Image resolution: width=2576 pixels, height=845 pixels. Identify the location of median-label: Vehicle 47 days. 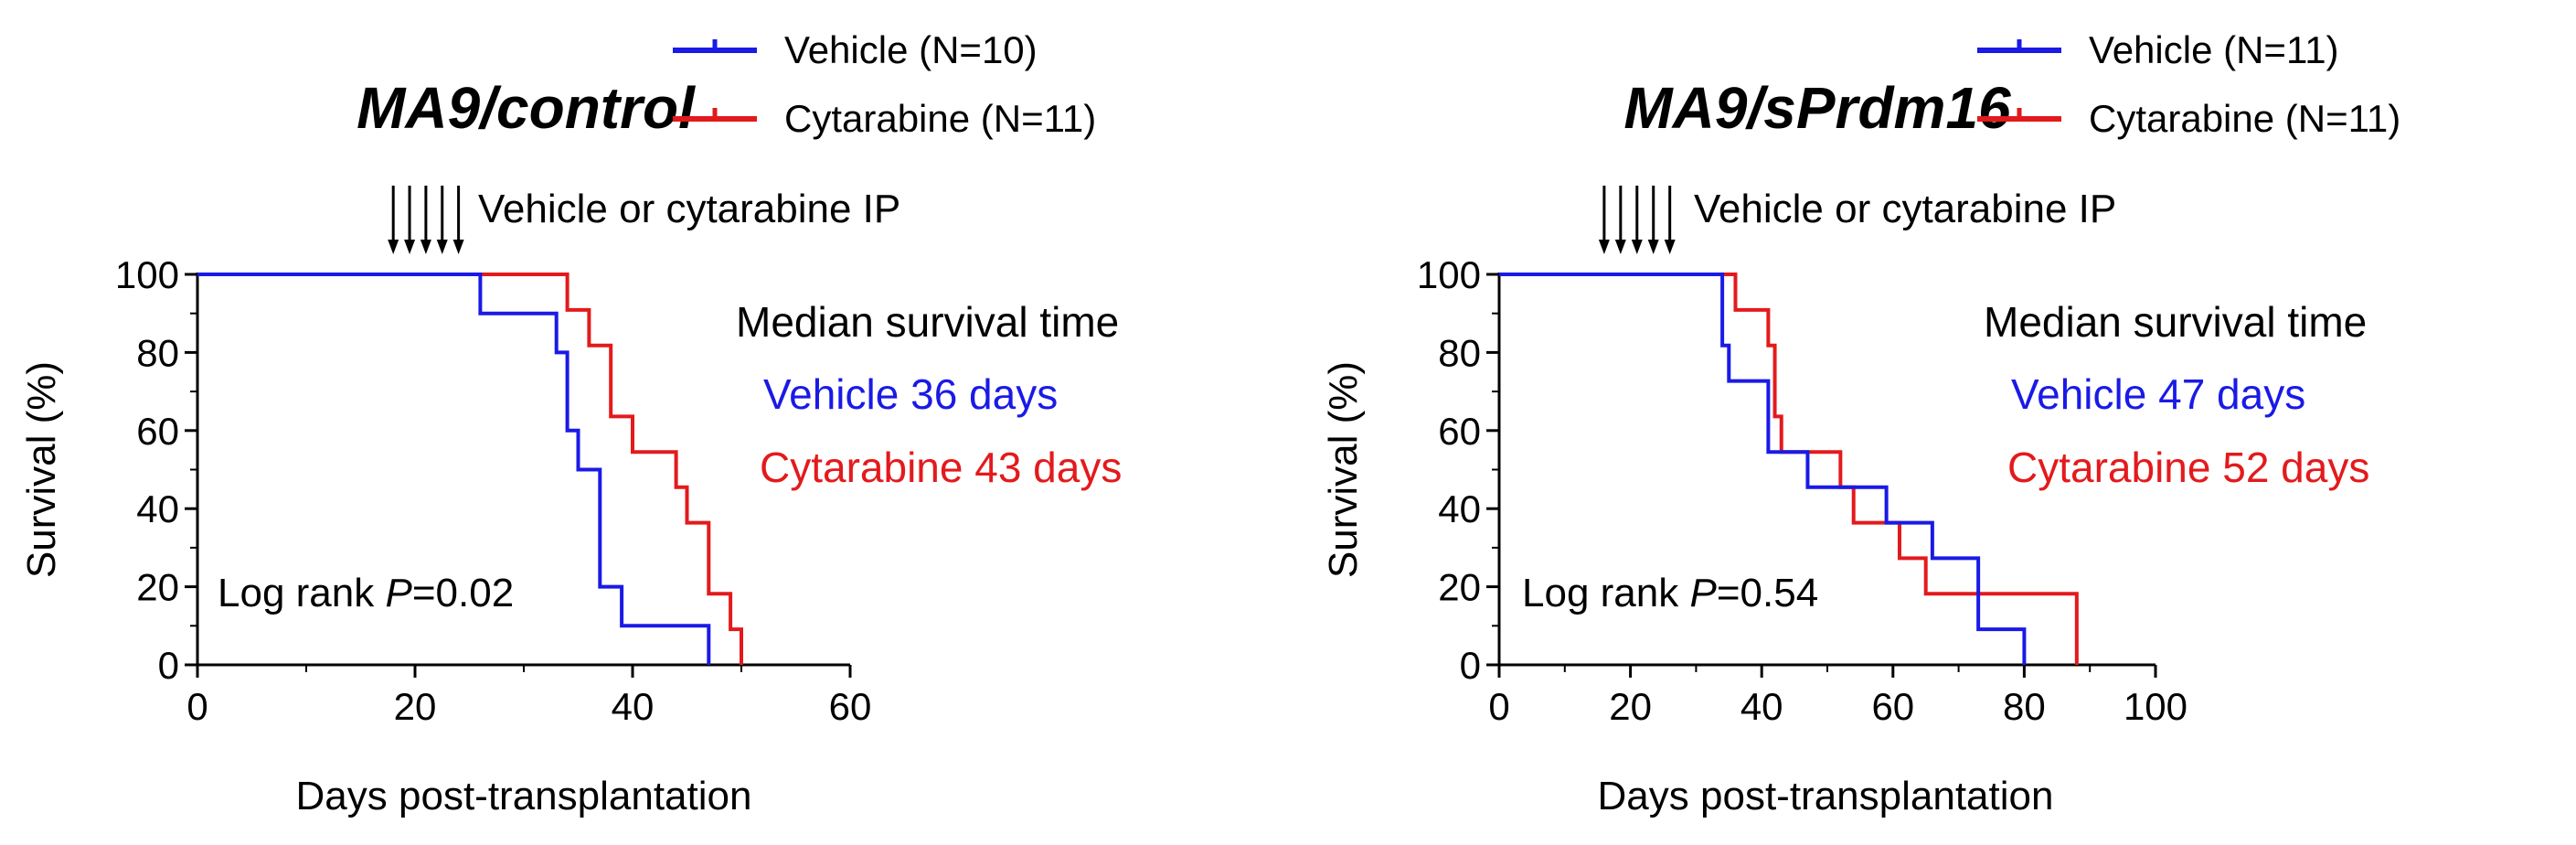
(2158, 394).